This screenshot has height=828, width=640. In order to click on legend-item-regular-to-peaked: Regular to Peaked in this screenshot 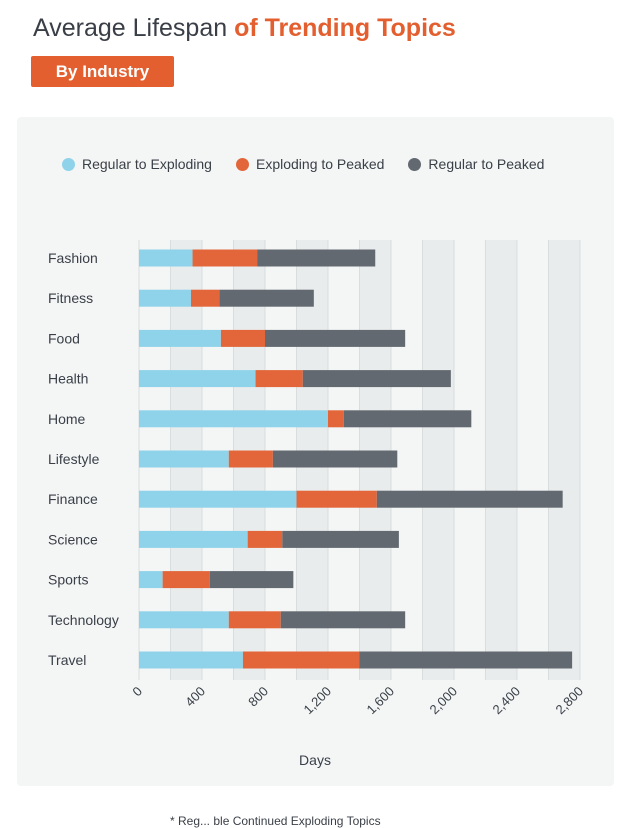, I will do `click(476, 164)`.